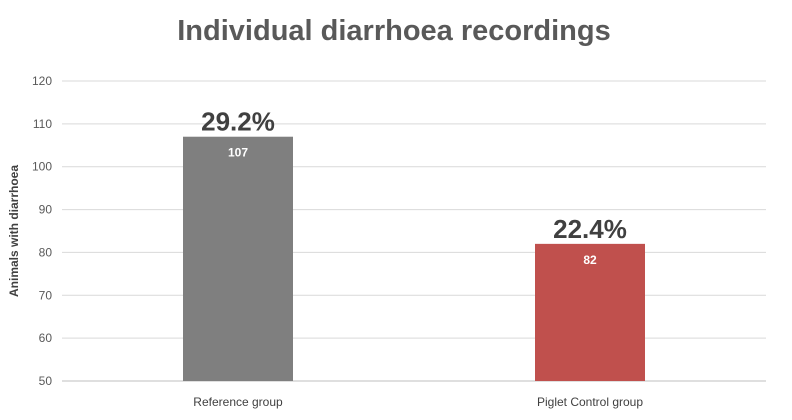 This screenshot has height=420, width=792. I want to click on y-tick-label: 110, so click(42, 124).